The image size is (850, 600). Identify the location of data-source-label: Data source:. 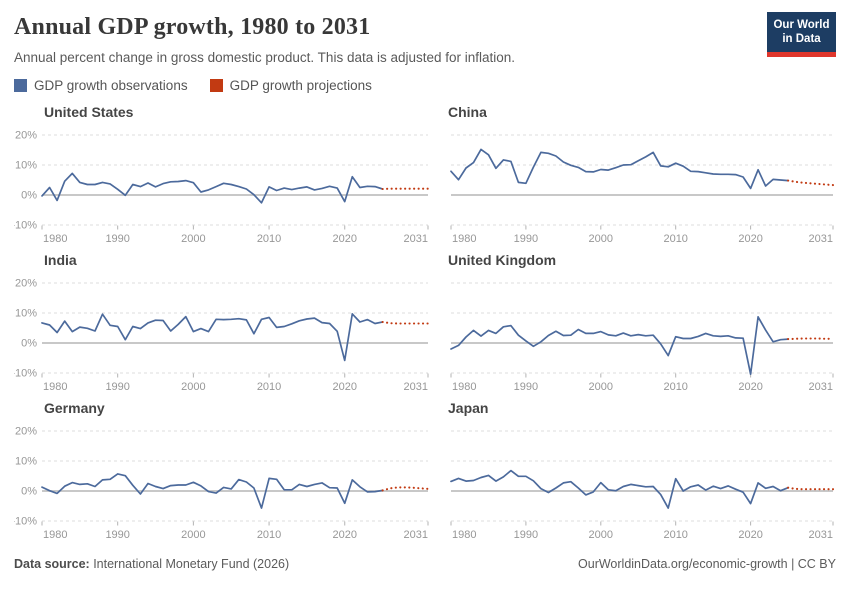
(52, 564).